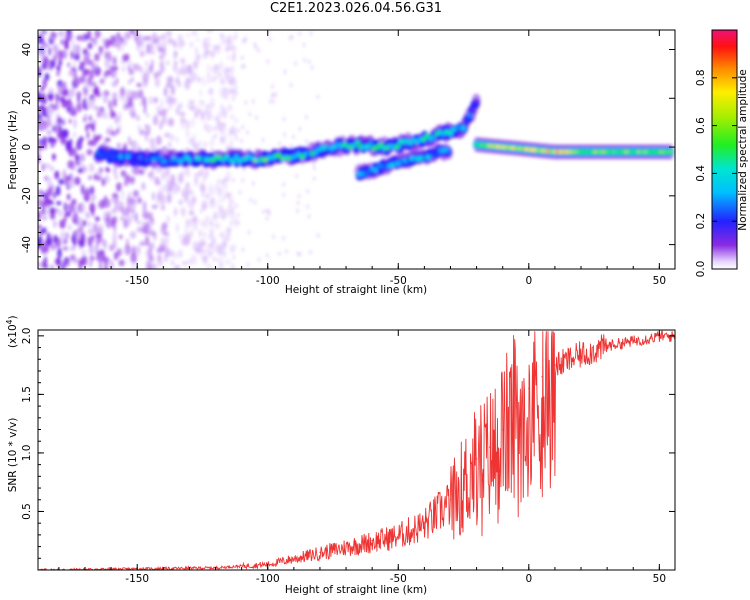 The width and height of the screenshot is (750, 600). Describe the element at coordinates (701, 269) in the screenshot. I see `colorbar-tick-label: 0.0` at that location.